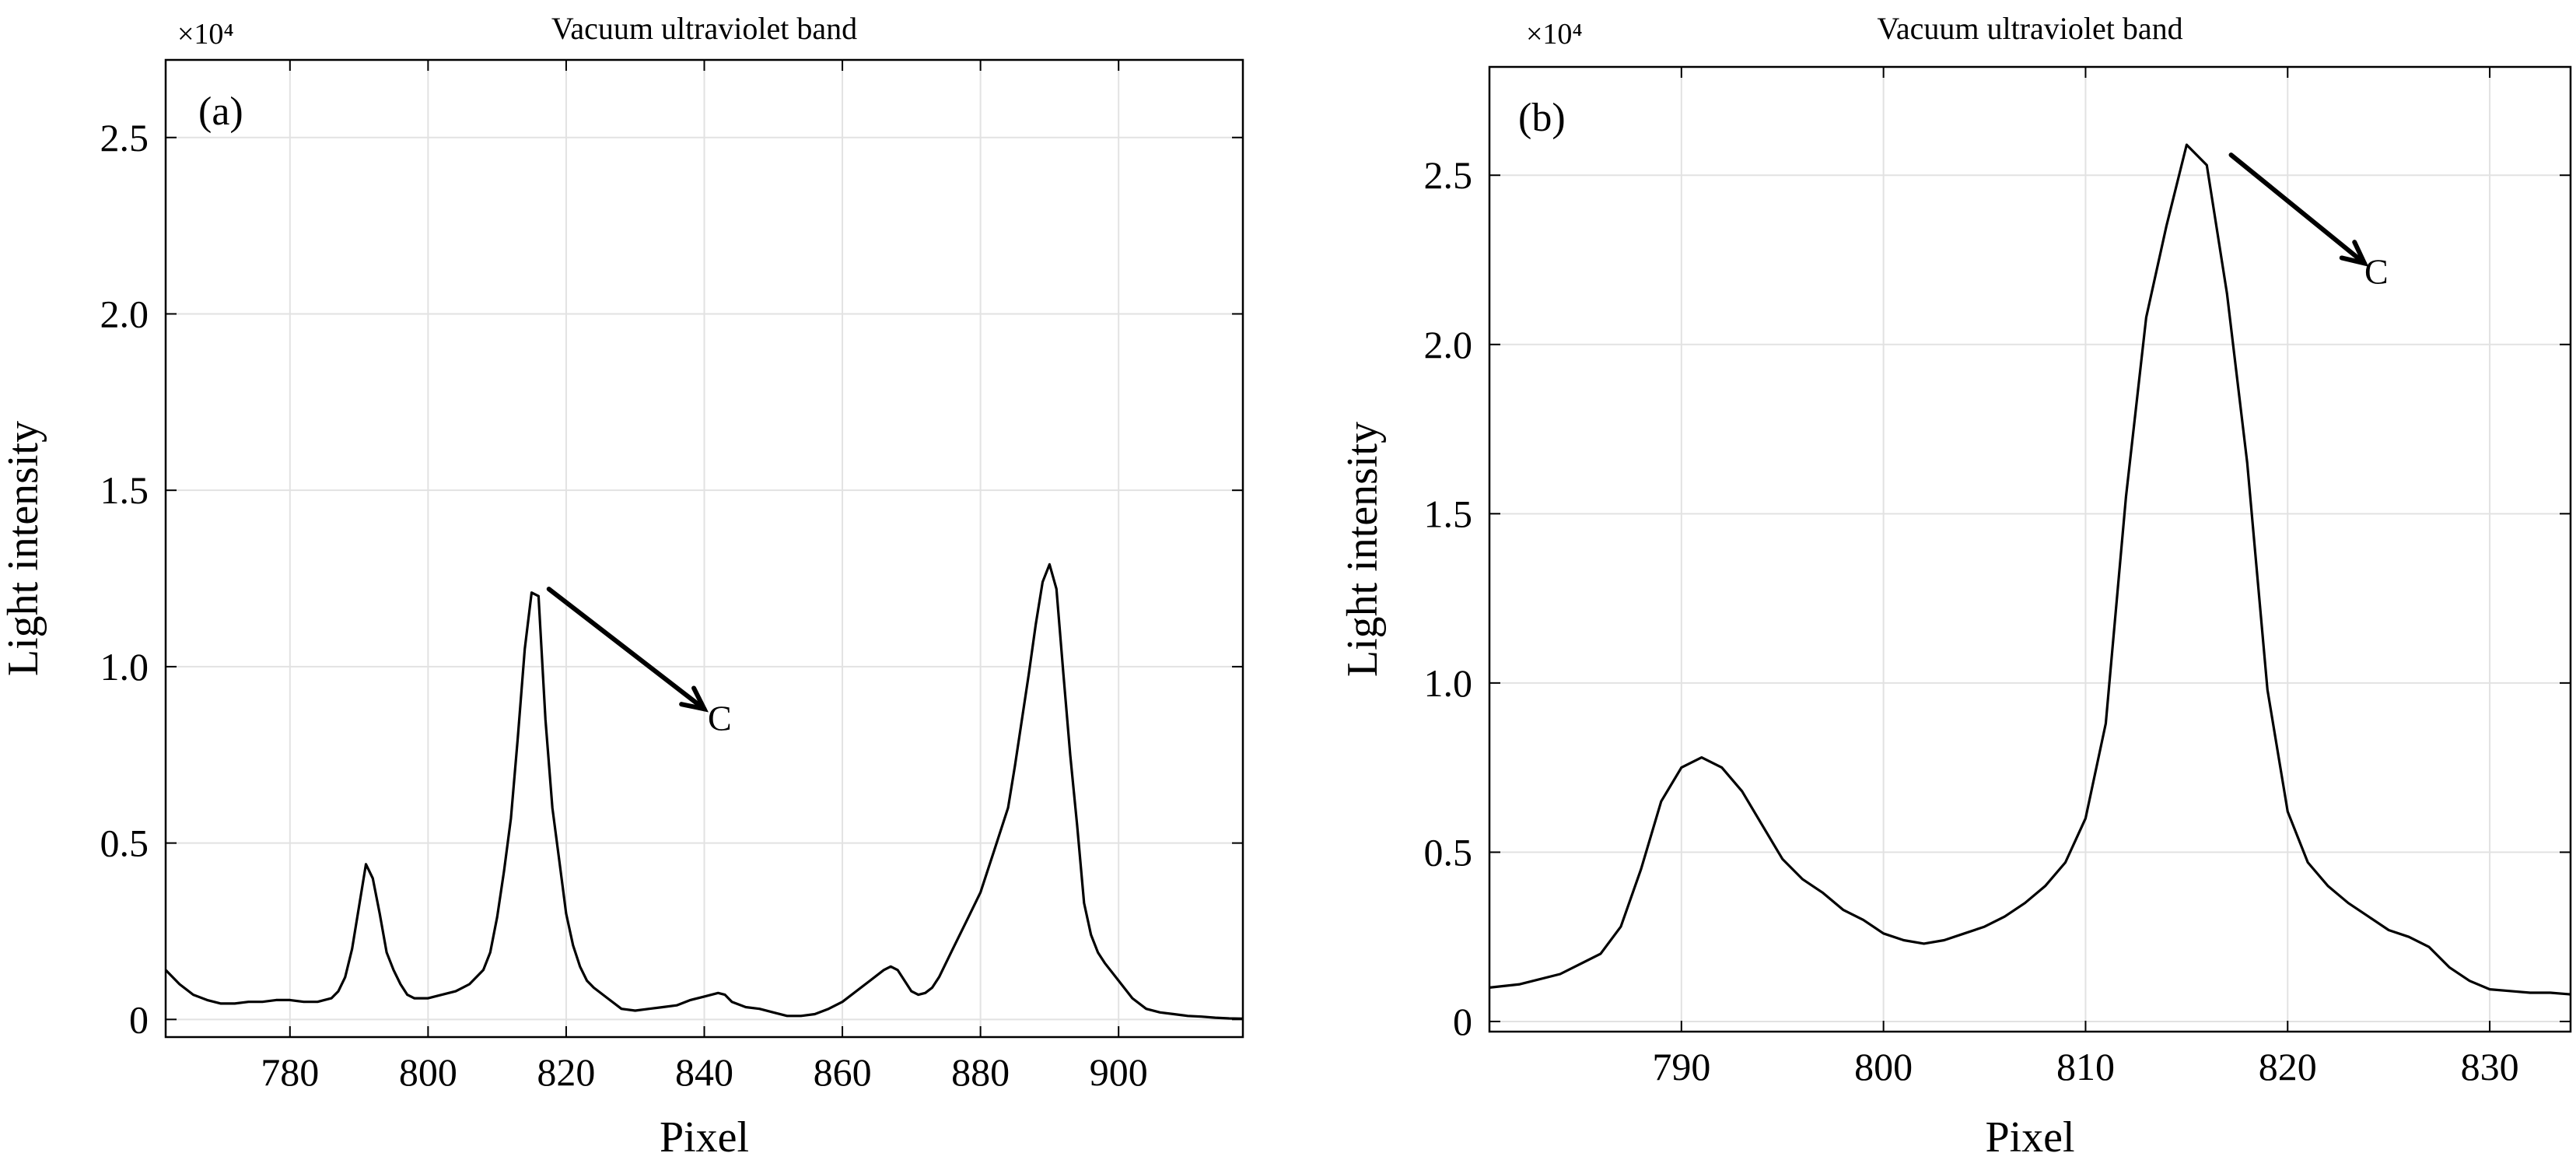  I want to click on panel-label: (a), so click(220, 112).